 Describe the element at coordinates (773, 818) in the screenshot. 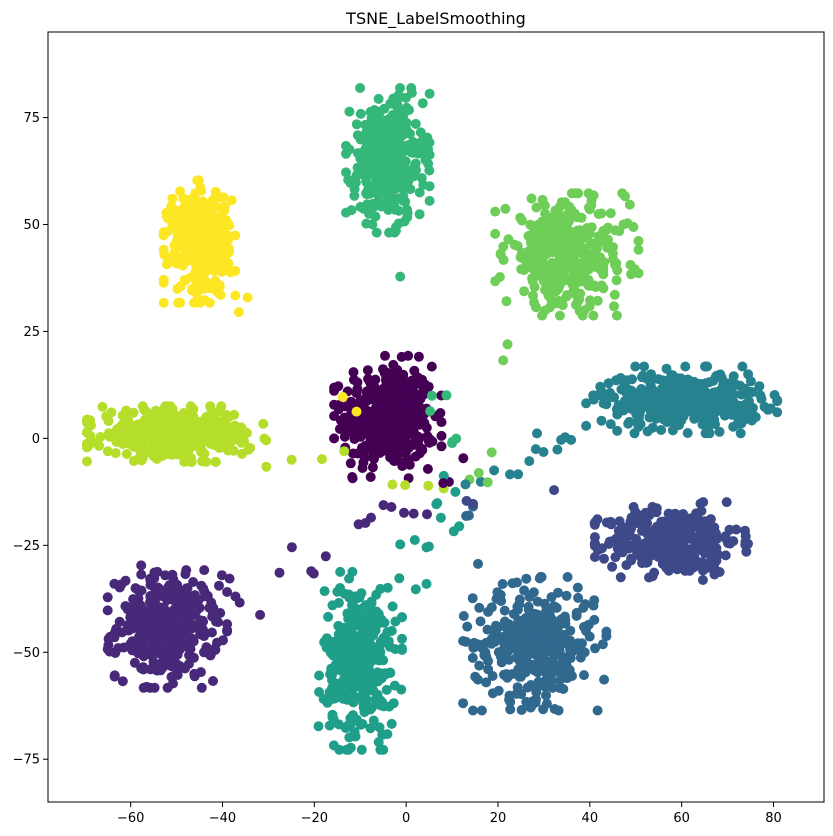

I see `x-tick-label: 80` at that location.